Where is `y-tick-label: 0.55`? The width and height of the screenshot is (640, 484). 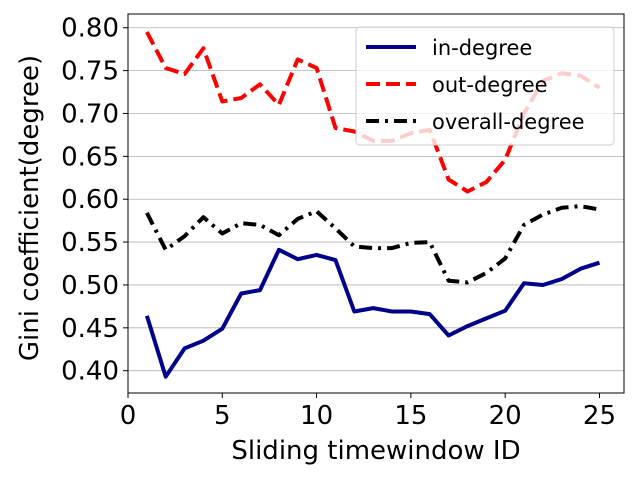
y-tick-label: 0.55 is located at coordinates (90, 243).